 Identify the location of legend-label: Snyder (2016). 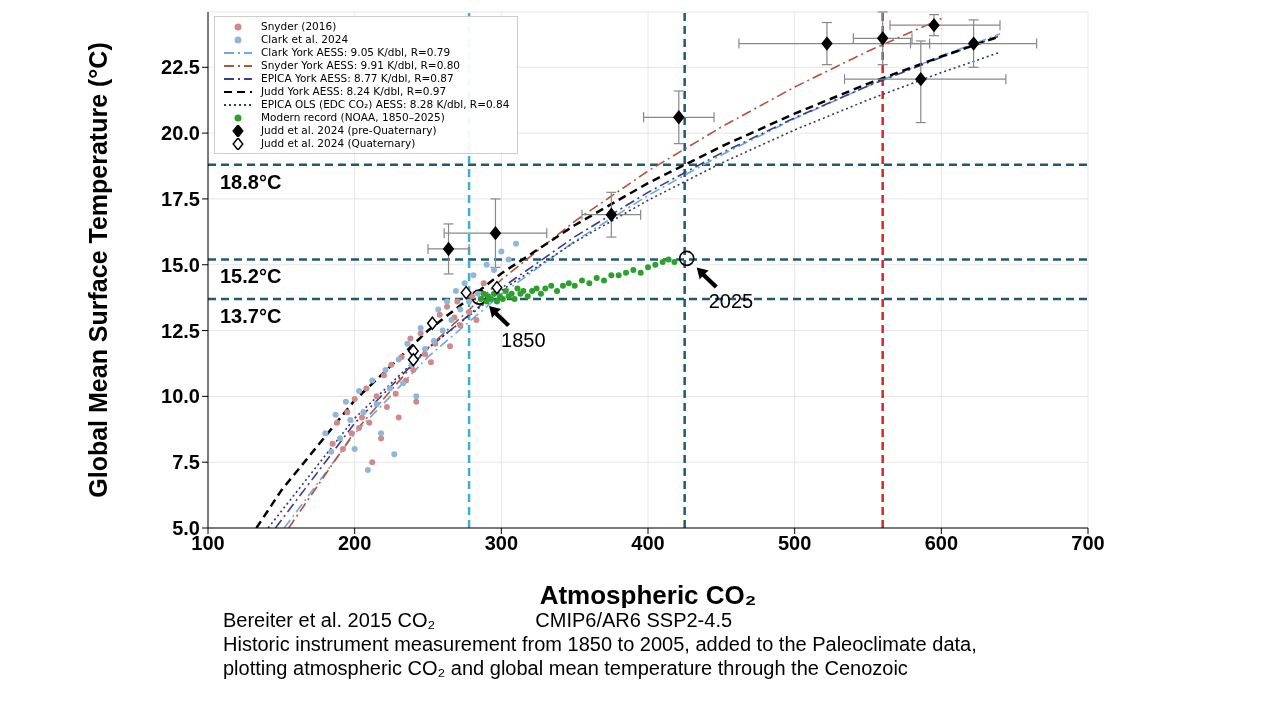
(299, 26).